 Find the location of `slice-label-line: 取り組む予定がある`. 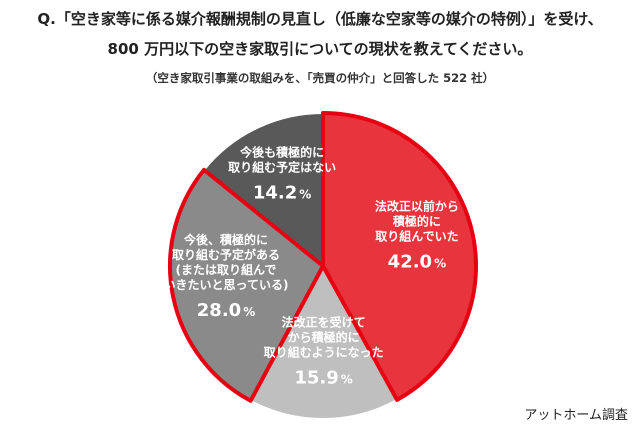

slice-label-line: 取り組む予定がある is located at coordinates (226, 254).